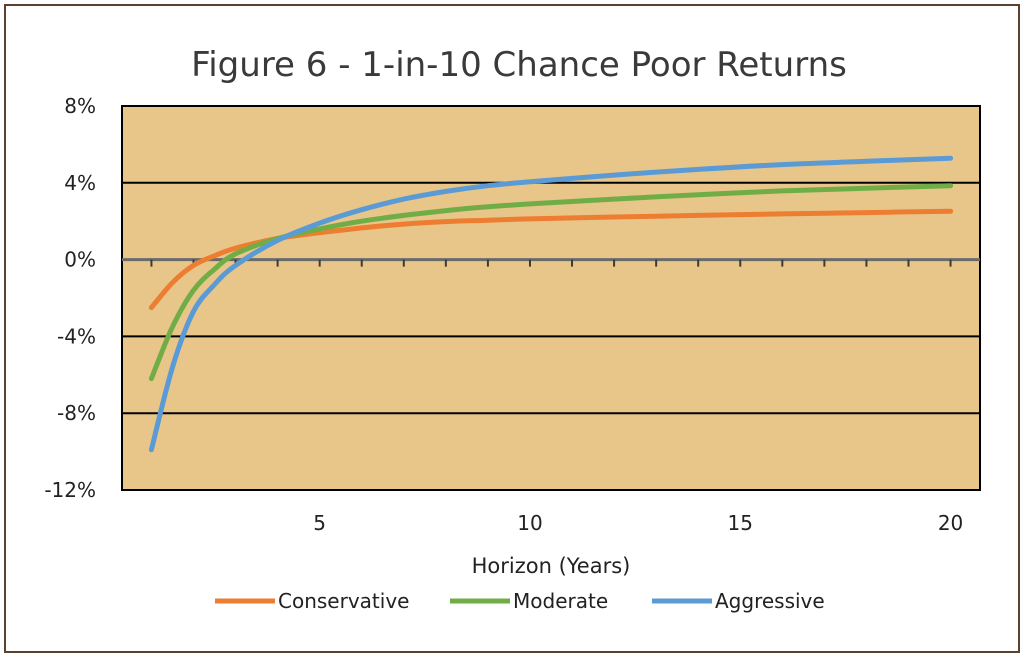 The width and height of the screenshot is (1028, 661). What do you see at coordinates (80, 106) in the screenshot?
I see `y-tick-label: 8%` at bounding box center [80, 106].